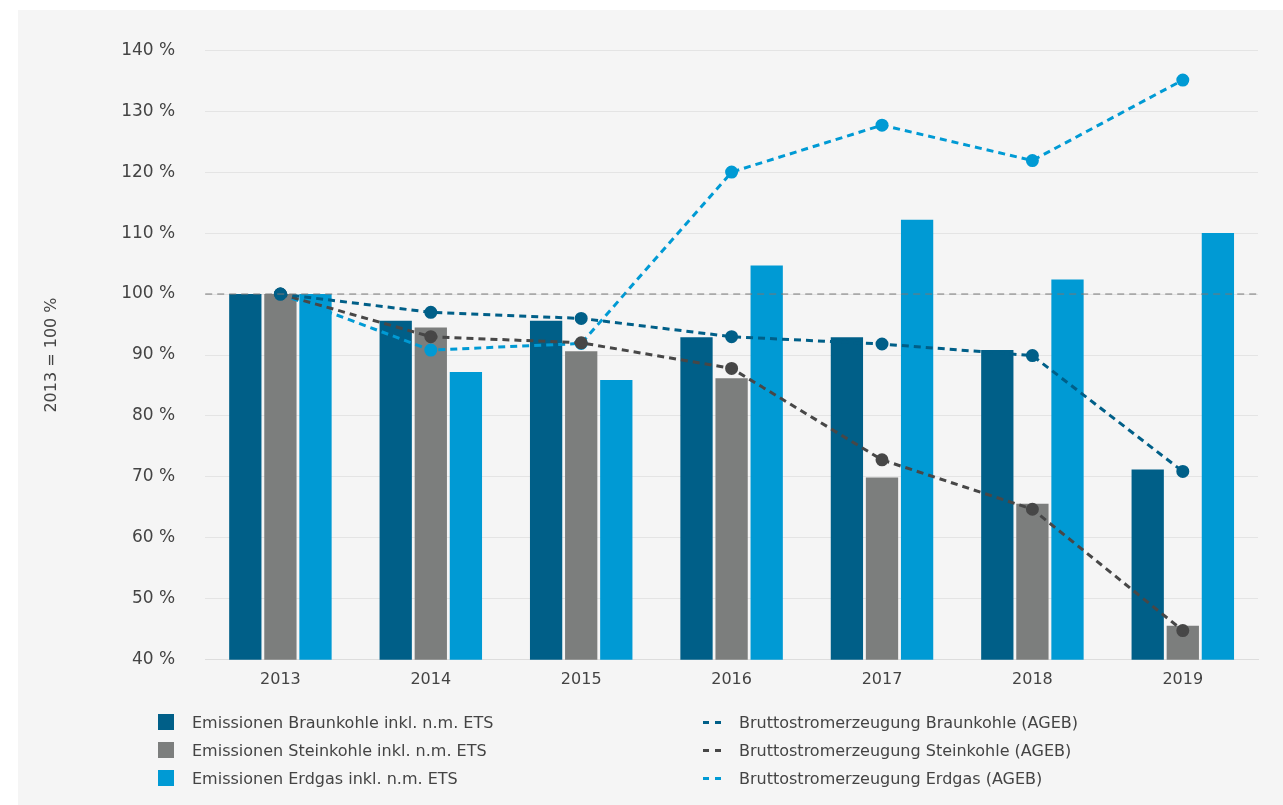 The image size is (1283, 805). I want to click on y-tick-label: 40 %, so click(154, 658).